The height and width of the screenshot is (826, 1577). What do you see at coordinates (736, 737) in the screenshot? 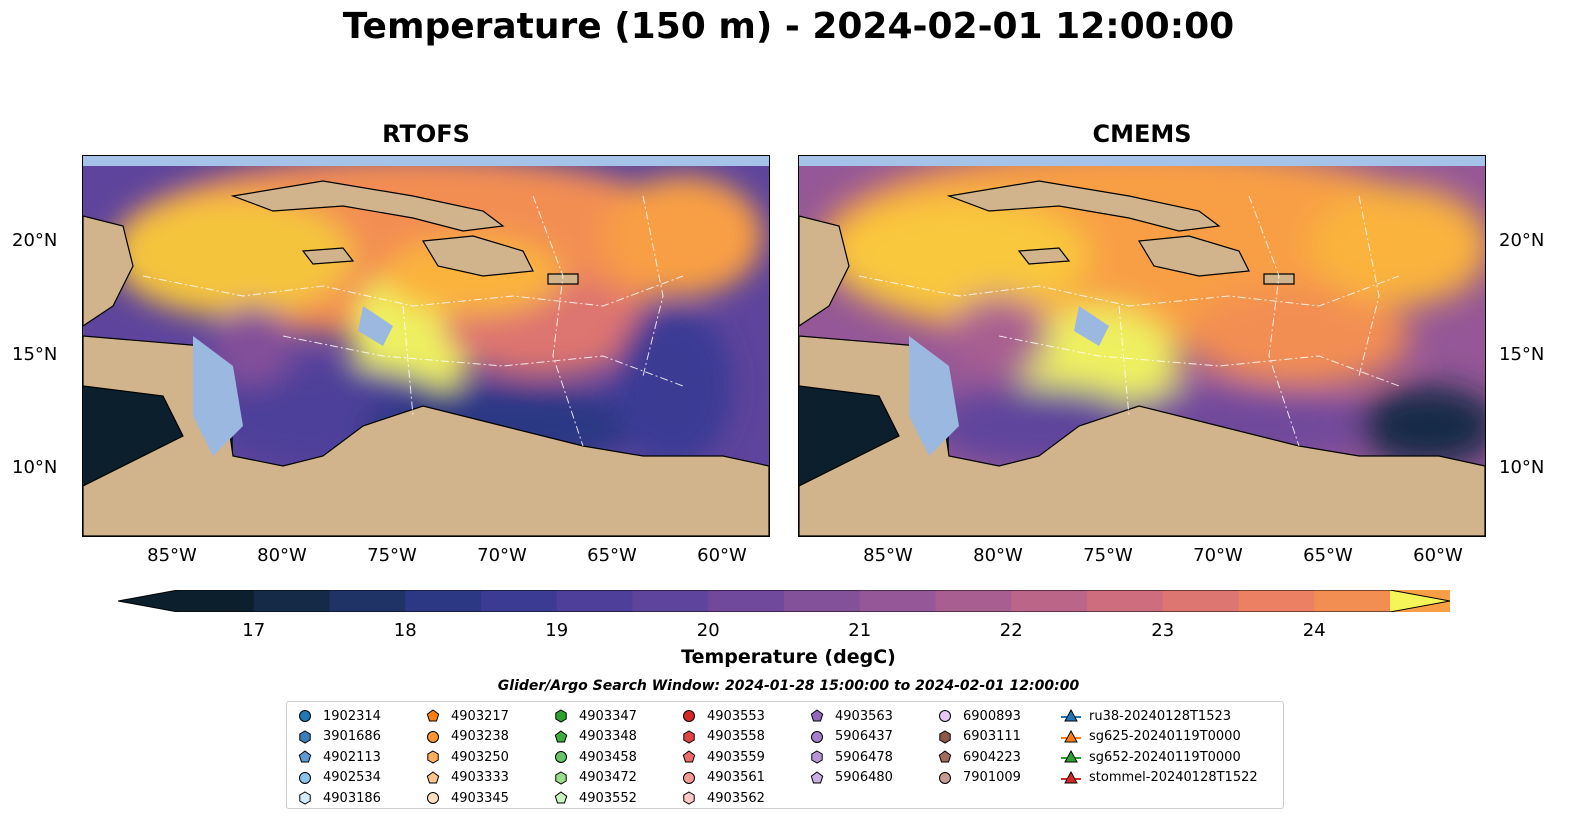
I see `legend-label: 4903558` at bounding box center [736, 737].